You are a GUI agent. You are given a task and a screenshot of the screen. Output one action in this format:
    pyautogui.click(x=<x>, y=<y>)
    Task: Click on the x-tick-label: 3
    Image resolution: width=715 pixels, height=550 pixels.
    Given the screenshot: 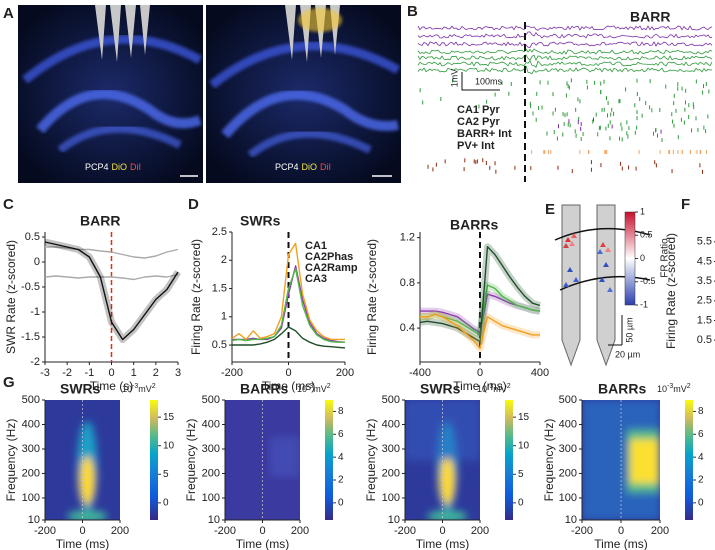 What is the action you would take?
    pyautogui.click(x=178, y=373)
    